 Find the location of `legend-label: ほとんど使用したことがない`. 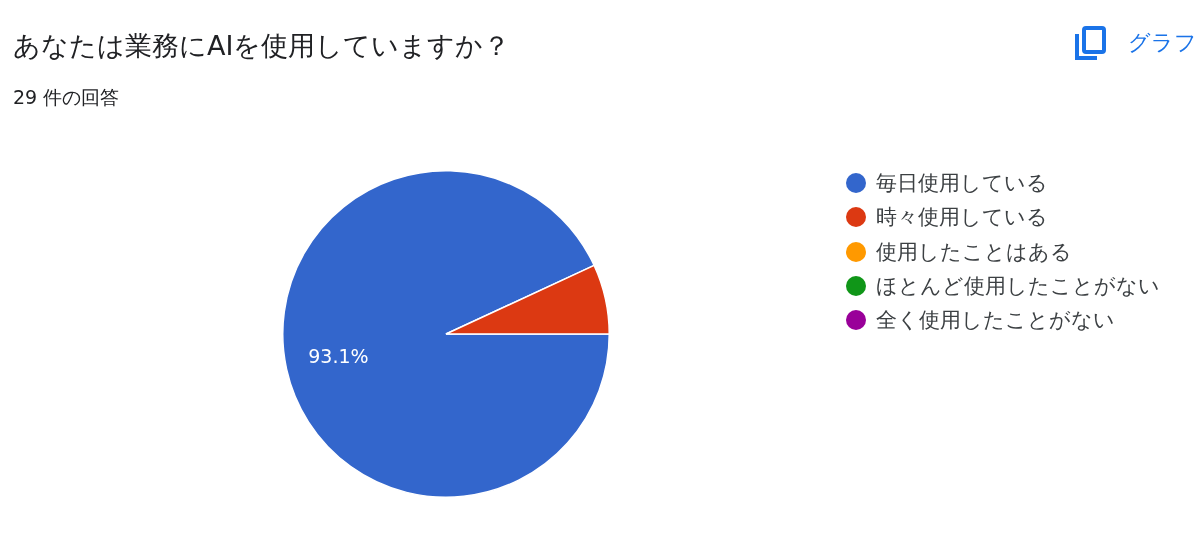

legend-label: ほとんど使用したことがない is located at coordinates (1018, 286).